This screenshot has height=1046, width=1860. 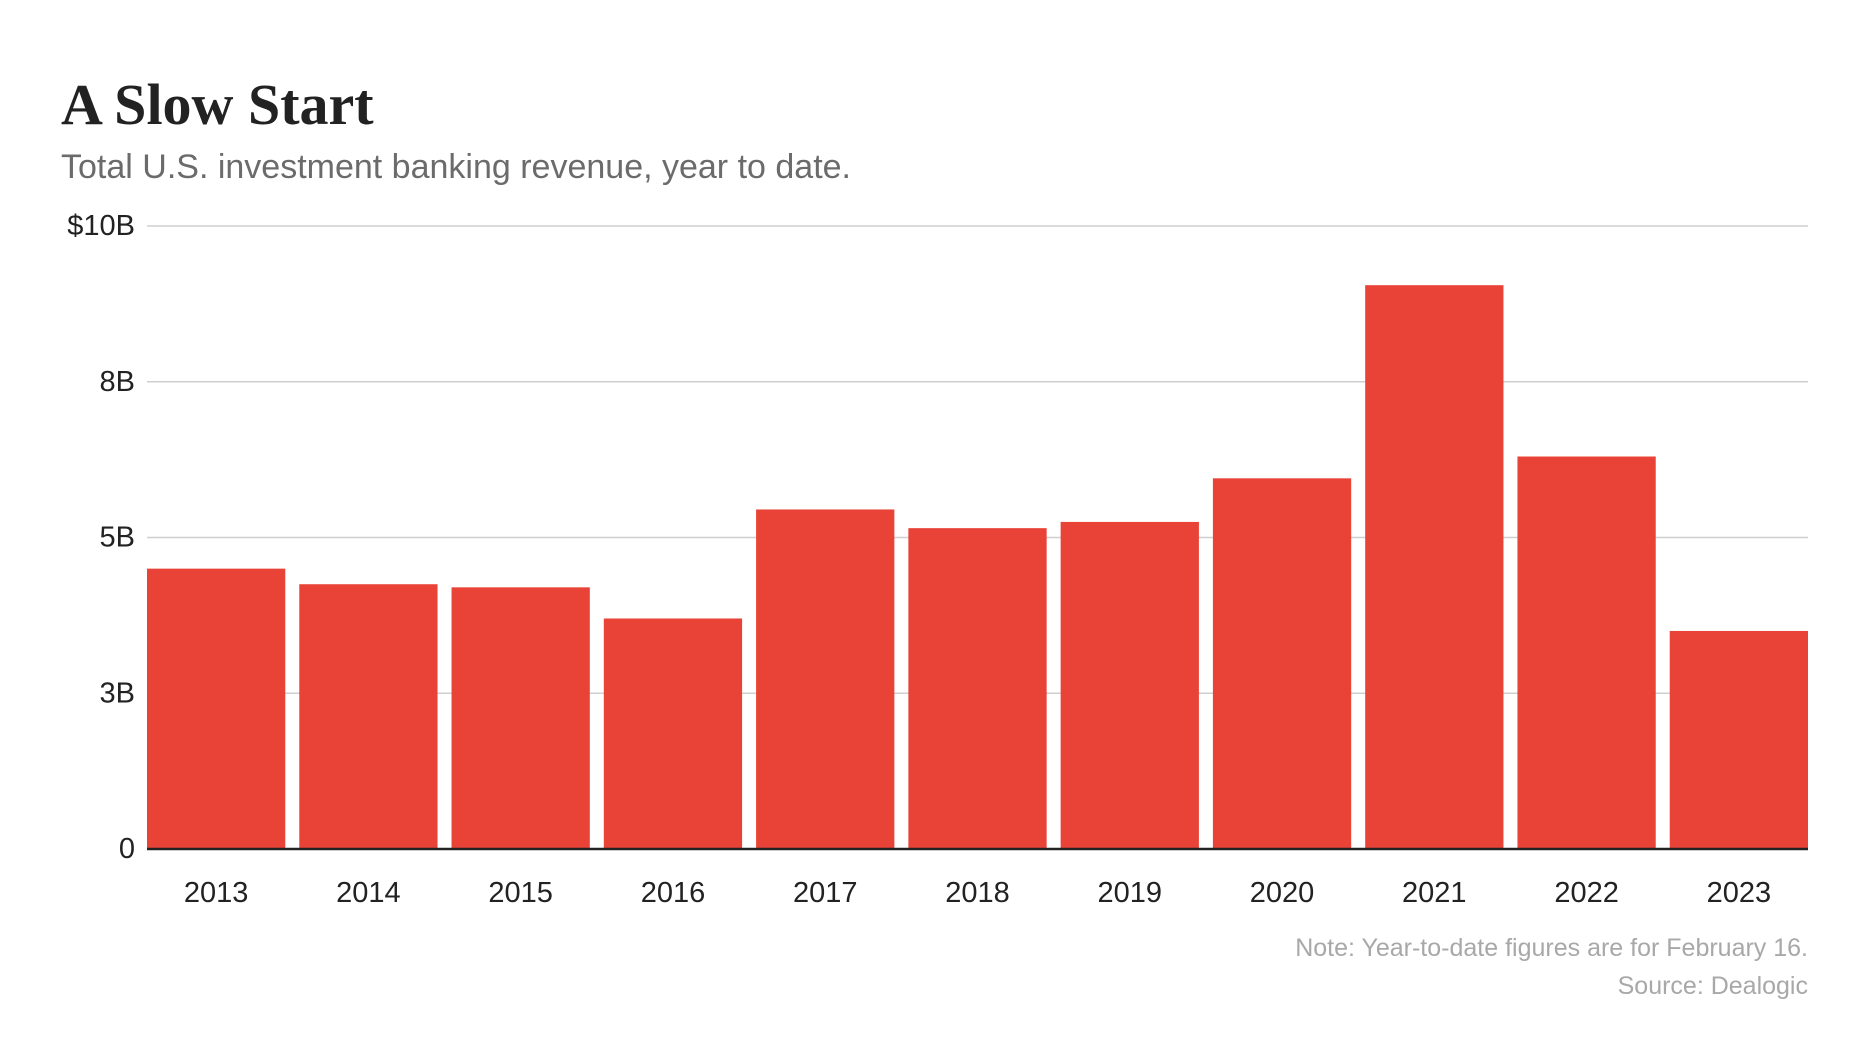 What do you see at coordinates (216, 708) in the screenshot?
I see `bar-2013` at bounding box center [216, 708].